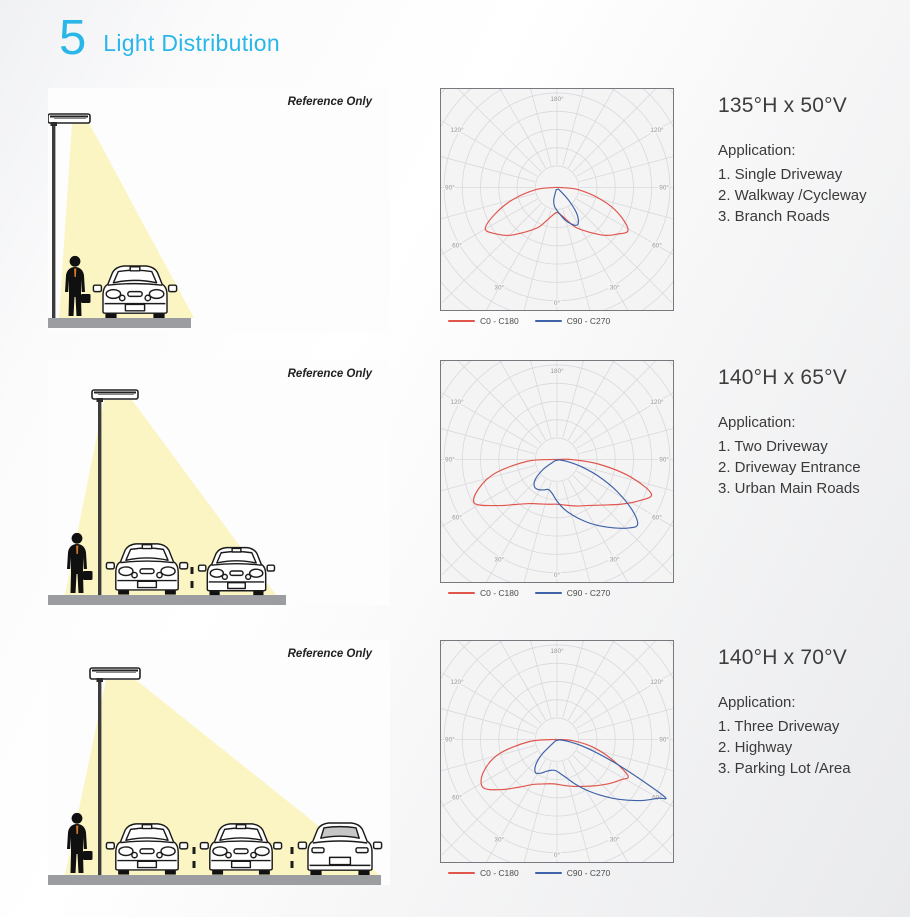 This screenshot has height=917, width=910. Describe the element at coordinates (789, 488) in the screenshot. I see `application-item: 3. Urban Main Roads` at that location.